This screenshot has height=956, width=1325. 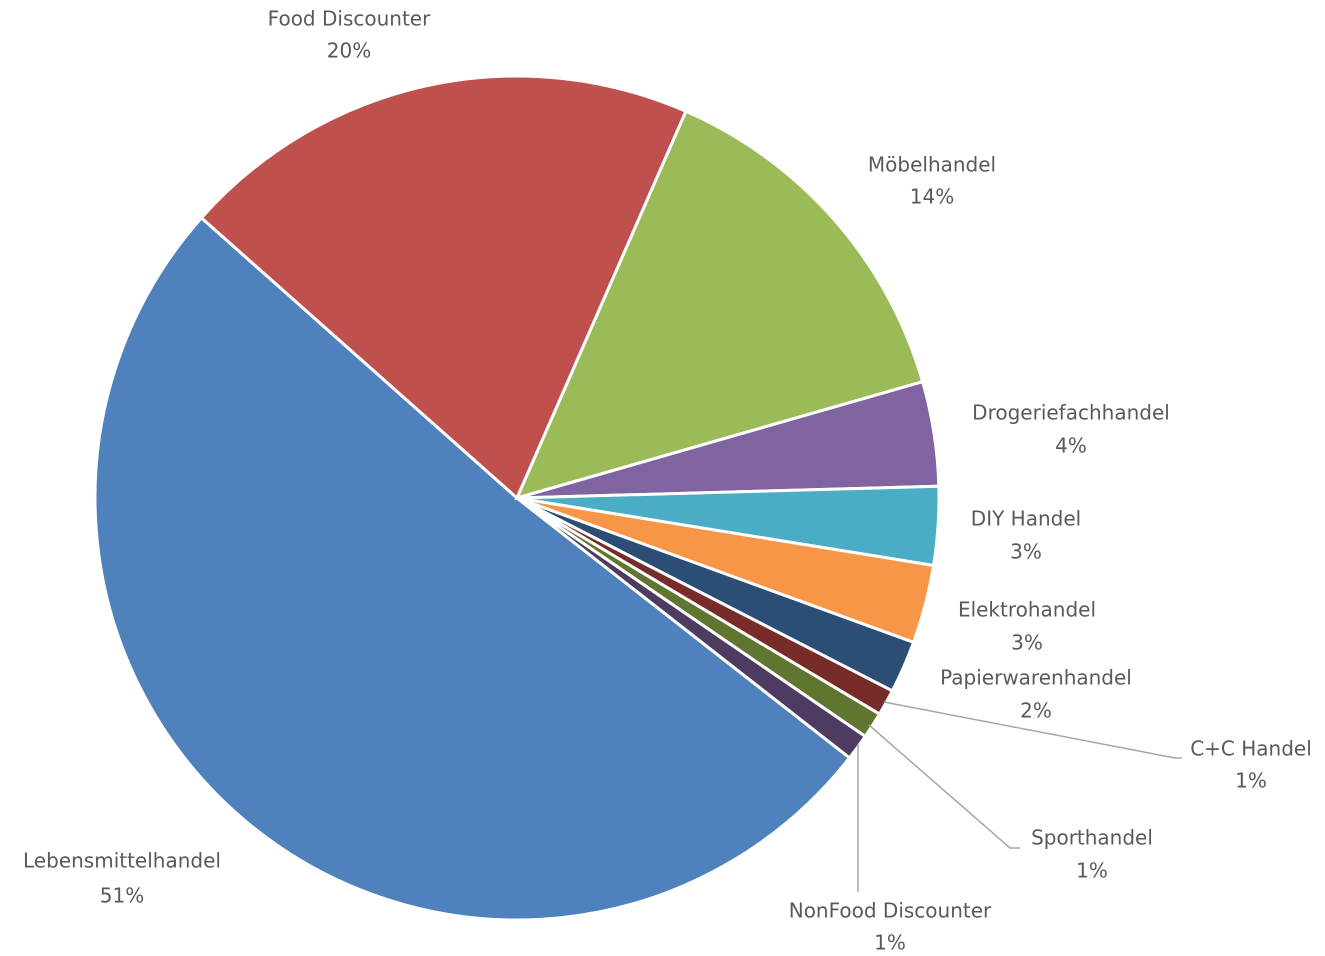 What do you see at coordinates (719, 305) in the screenshot?
I see `pie-slice` at bounding box center [719, 305].